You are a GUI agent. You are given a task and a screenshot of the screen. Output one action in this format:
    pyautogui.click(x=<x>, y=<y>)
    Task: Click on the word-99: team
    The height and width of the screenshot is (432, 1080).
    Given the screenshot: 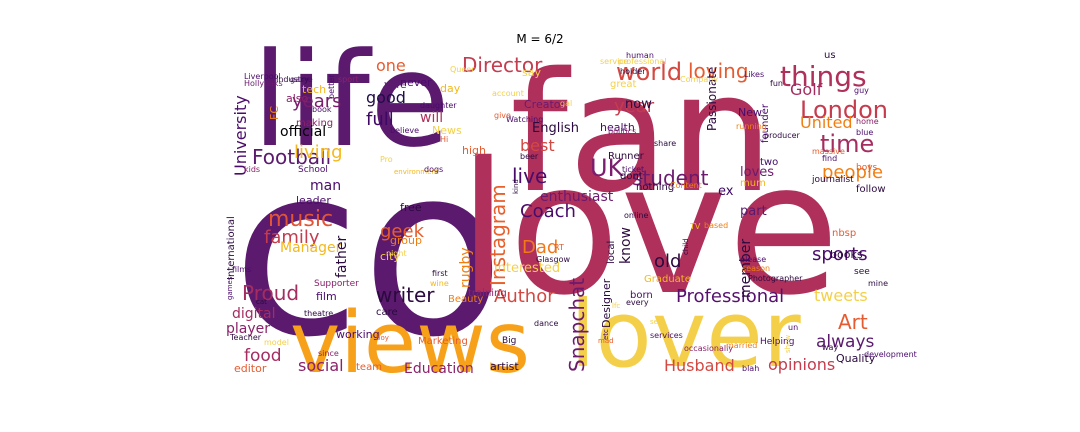 What is the action you would take?
    pyautogui.click(x=369, y=367)
    